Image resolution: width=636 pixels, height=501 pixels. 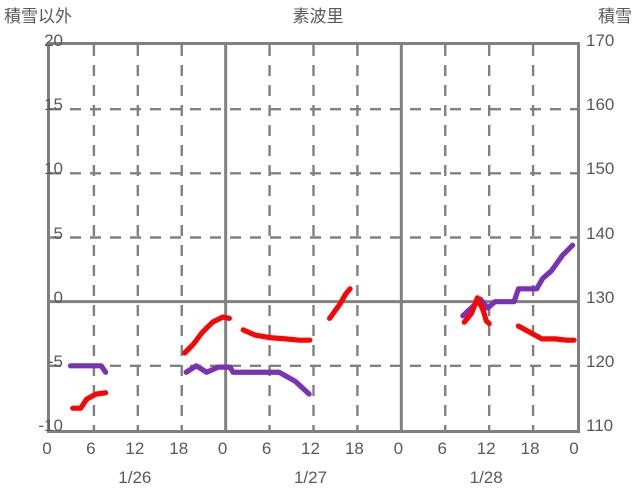 I want to click on x-axis-day-label: 1/28, so click(x=486, y=477).